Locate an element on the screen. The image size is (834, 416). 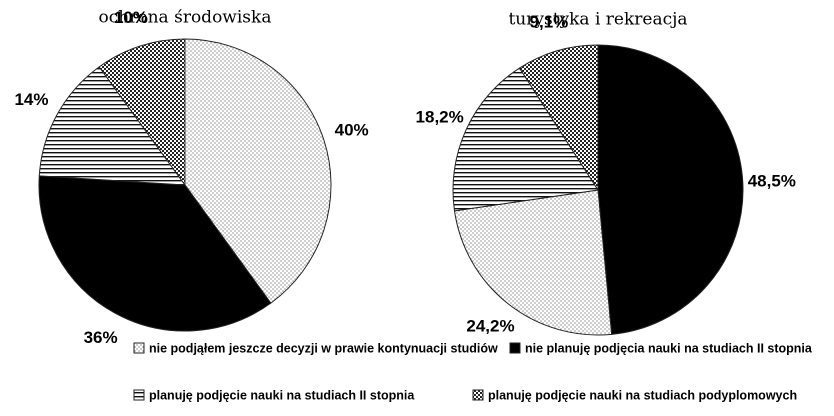
value-label: 10% is located at coordinates (131, 17).